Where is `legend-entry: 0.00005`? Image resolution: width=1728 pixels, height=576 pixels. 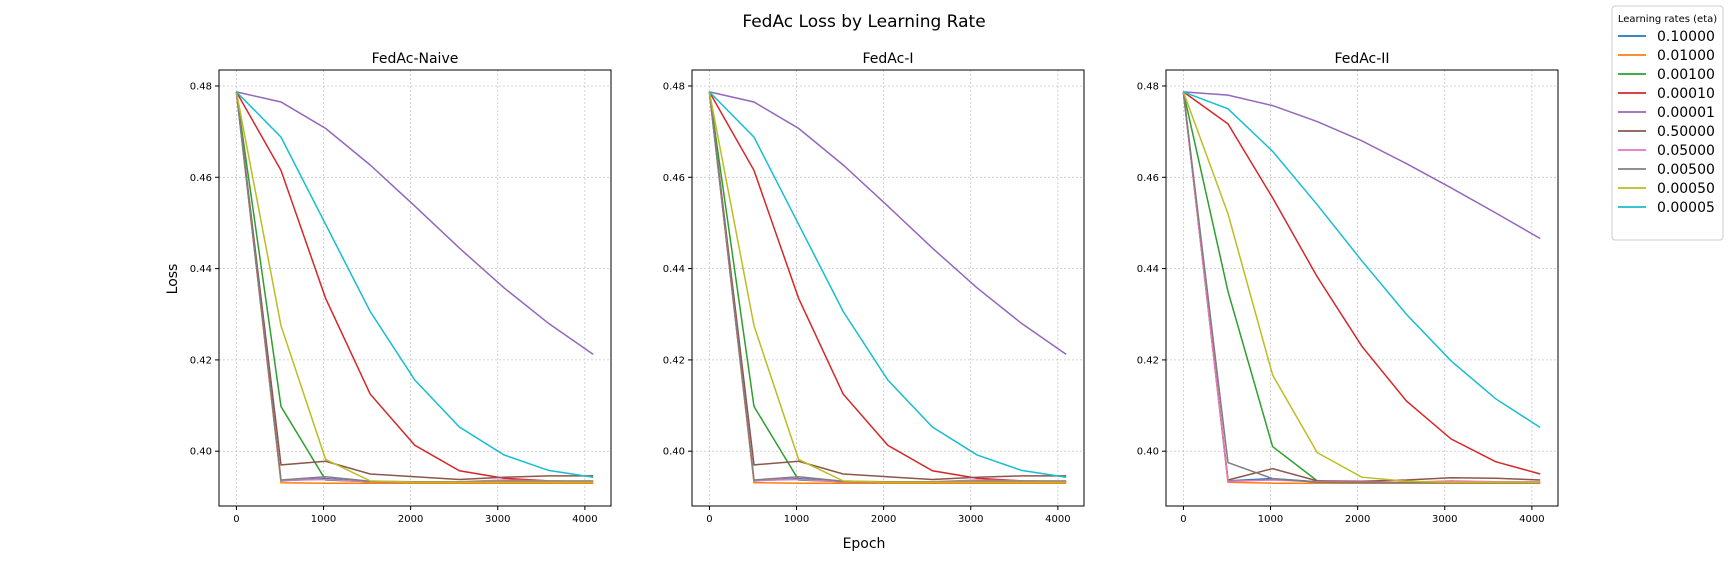
legend-entry: 0.00005 is located at coordinates (1666, 208).